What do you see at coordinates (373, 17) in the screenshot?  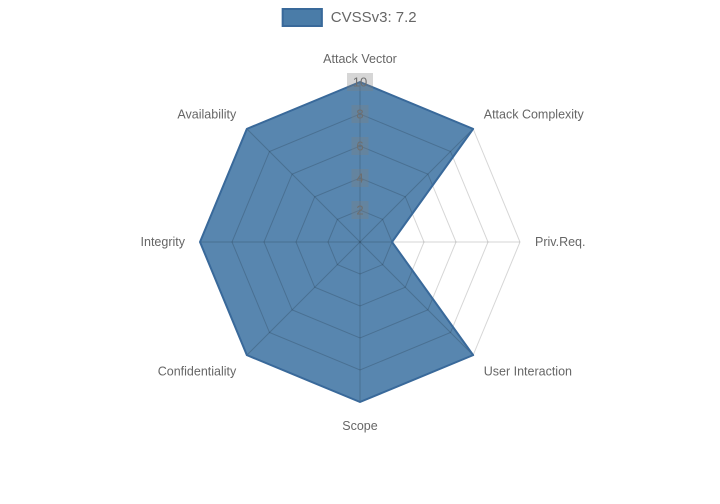 I see `legend-label: CVSSv3: 7.2` at bounding box center [373, 17].